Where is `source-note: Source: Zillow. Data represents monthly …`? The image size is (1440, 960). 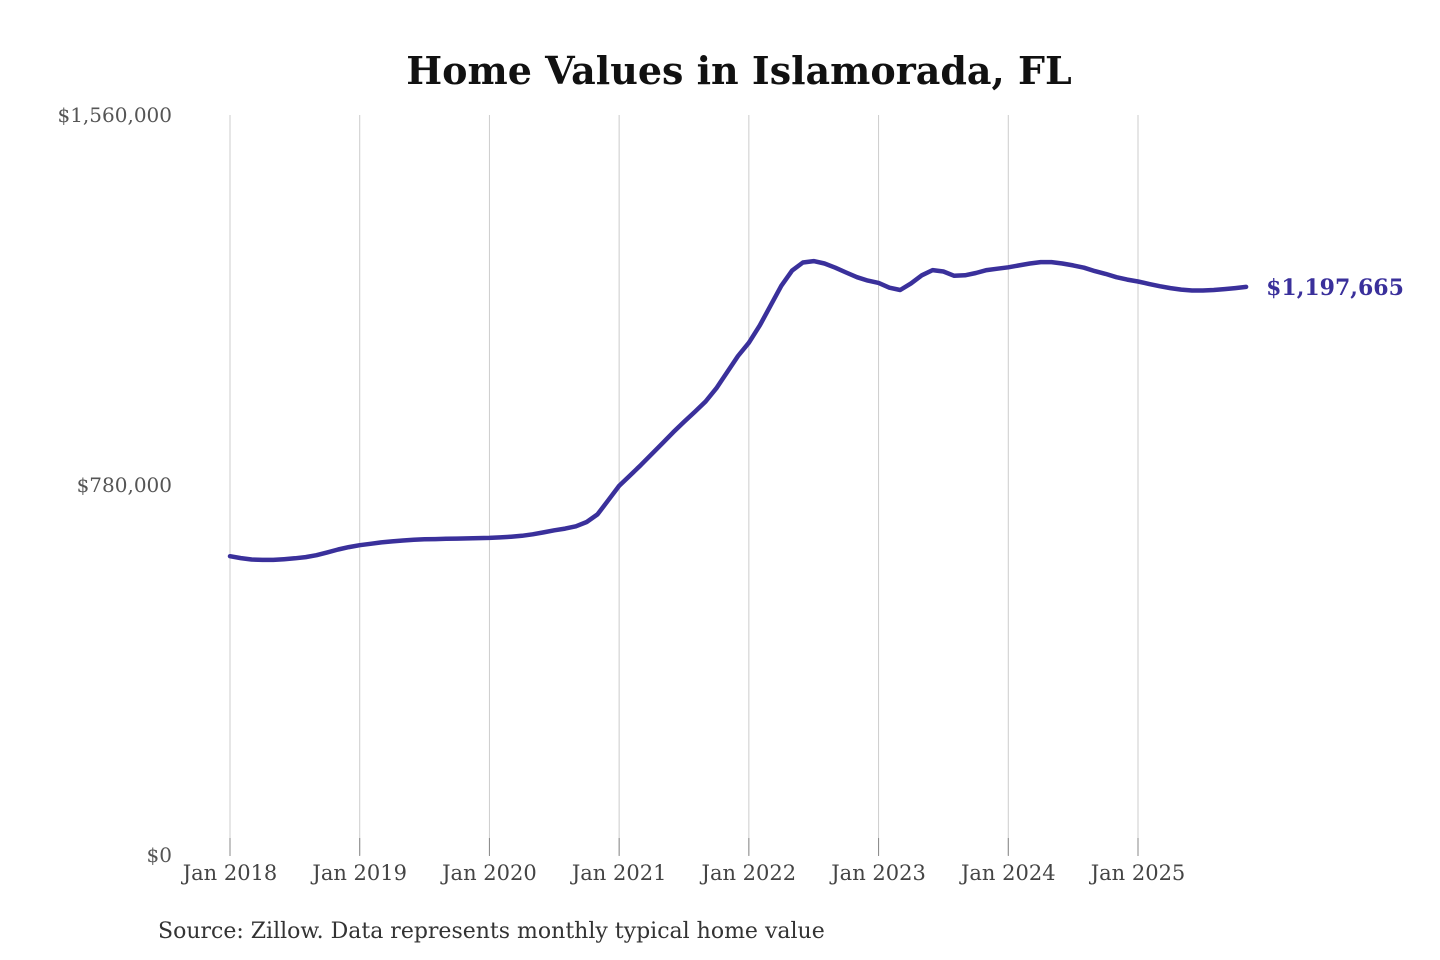 source-note: Source: Zillow. Data represents monthly … is located at coordinates (491, 931).